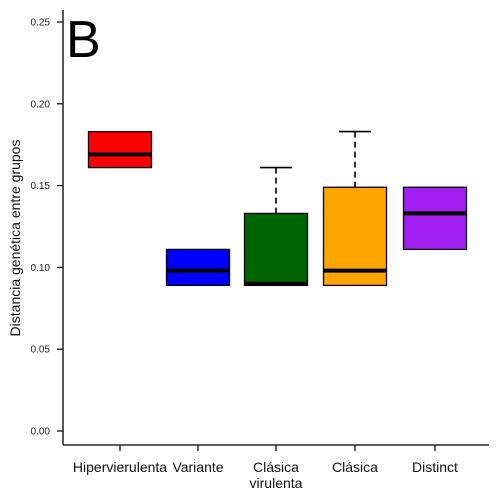 This screenshot has width=500, height=493. What do you see at coordinates (41, 432) in the screenshot?
I see `y-tick-label: 0.00` at bounding box center [41, 432].